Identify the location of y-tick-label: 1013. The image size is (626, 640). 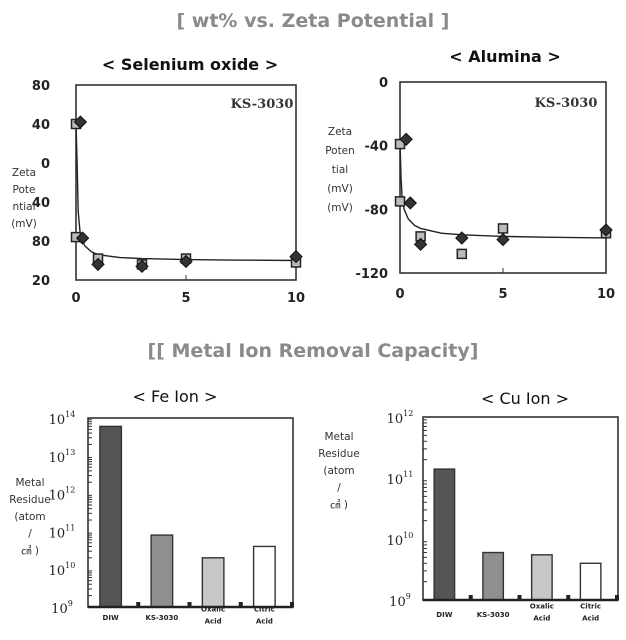
(62, 457).